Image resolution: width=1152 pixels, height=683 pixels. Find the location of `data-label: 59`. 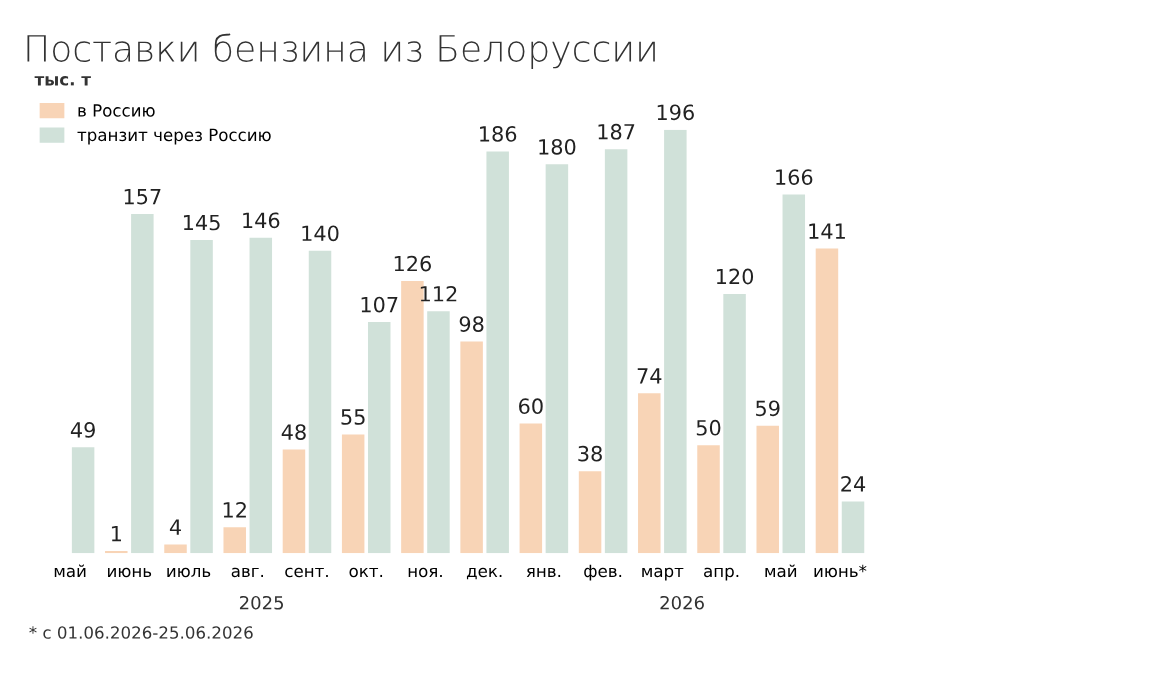

data-label: 59 is located at coordinates (768, 408).